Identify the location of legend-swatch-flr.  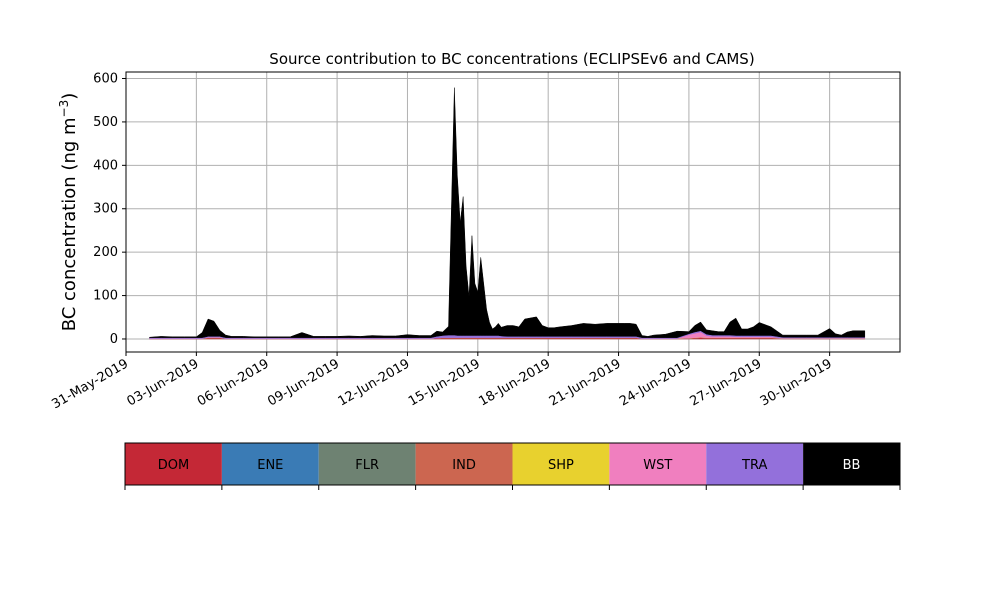
(367, 464).